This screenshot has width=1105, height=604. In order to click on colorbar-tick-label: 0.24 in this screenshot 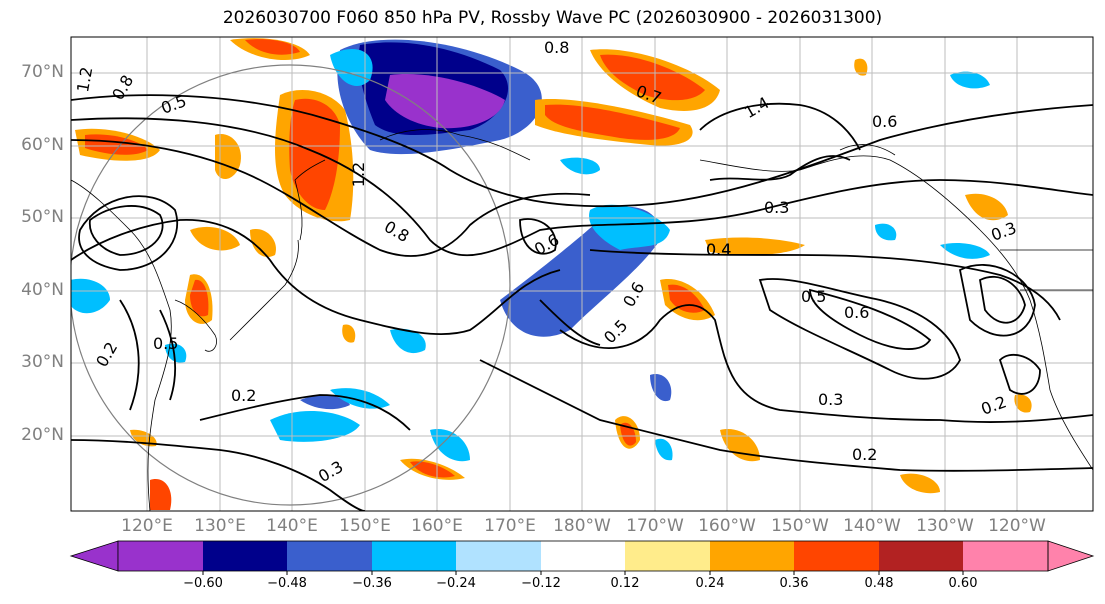, I will do `click(710, 583)`.